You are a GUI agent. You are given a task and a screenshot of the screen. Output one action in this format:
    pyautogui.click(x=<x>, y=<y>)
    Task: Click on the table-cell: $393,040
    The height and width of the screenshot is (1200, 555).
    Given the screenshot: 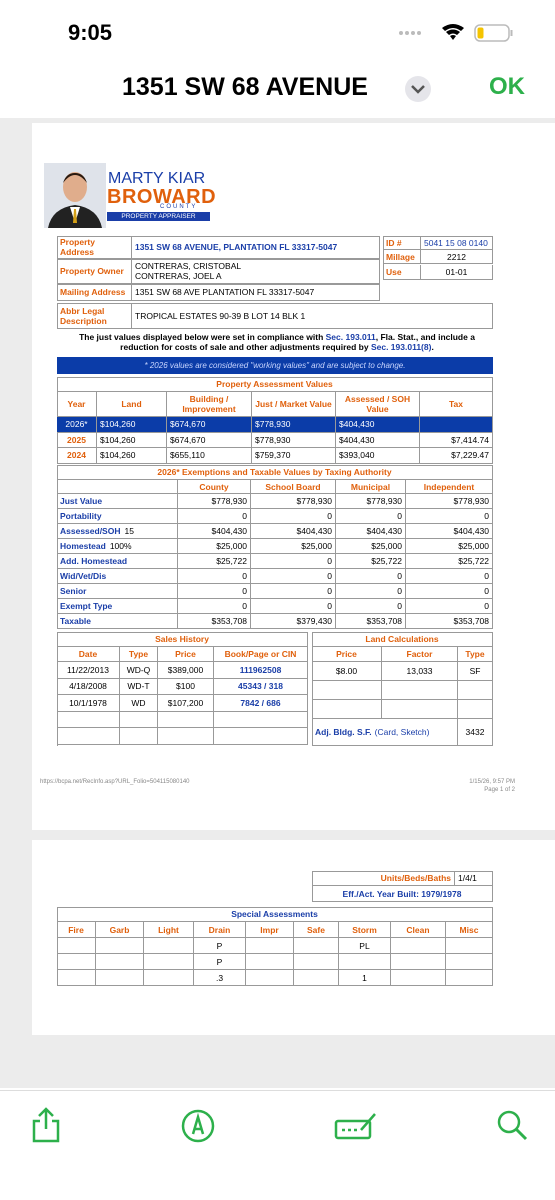 What is the action you would take?
    pyautogui.click(x=378, y=456)
    